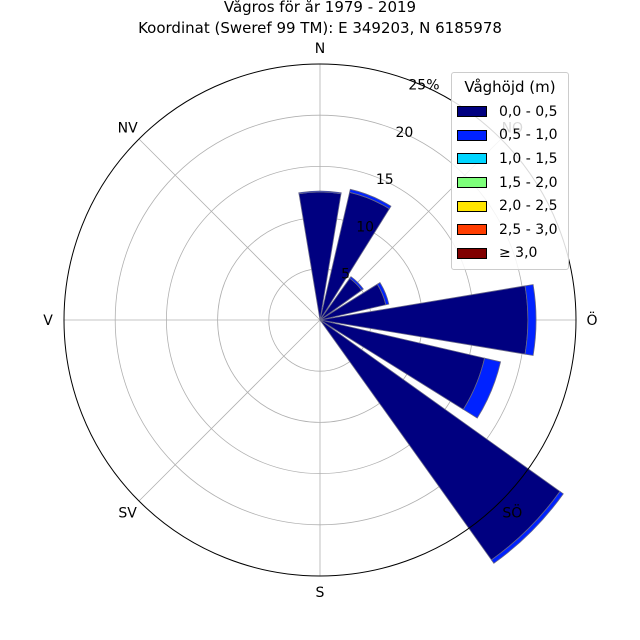  What do you see at coordinates (528, 182) in the screenshot?
I see `legend-label: 1,5 - 2,0` at bounding box center [528, 182].